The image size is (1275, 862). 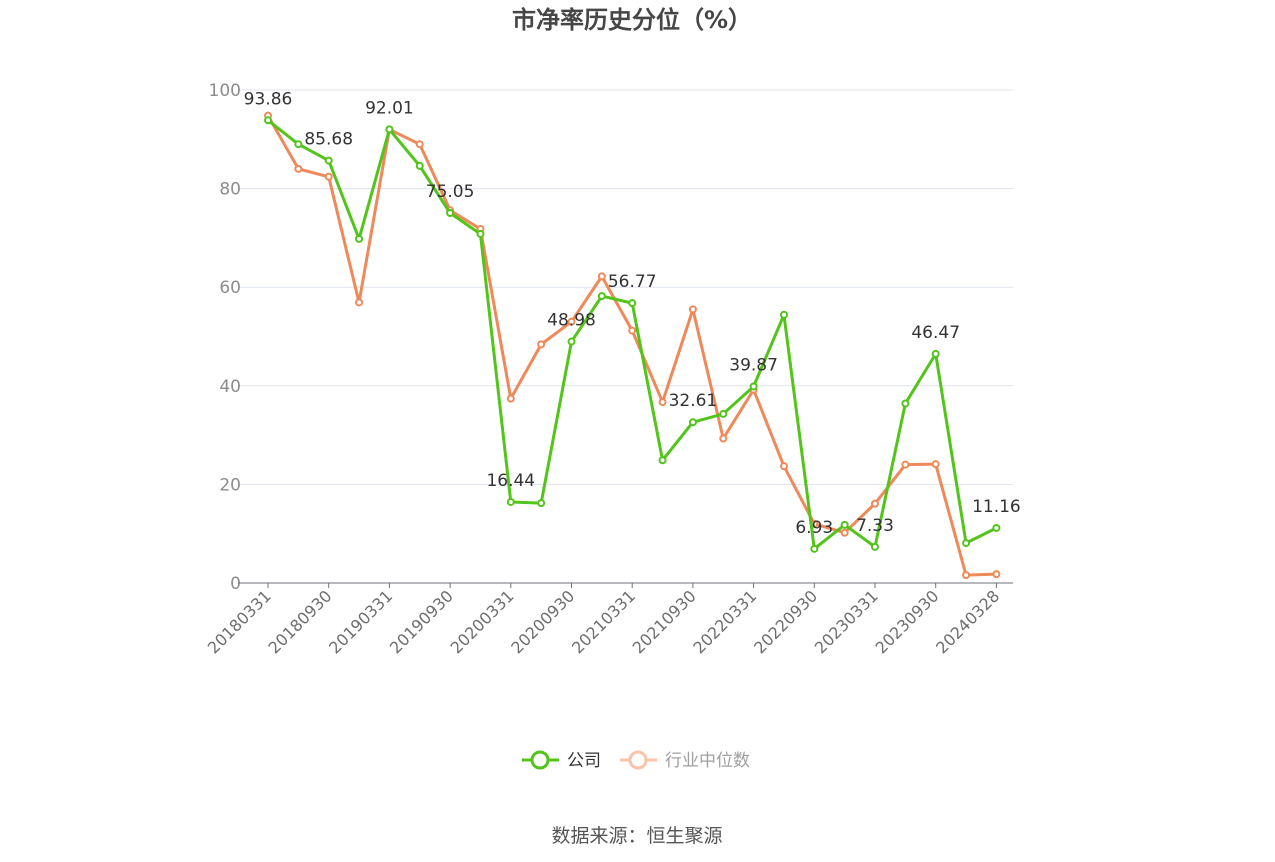 What do you see at coordinates (584, 761) in the screenshot?
I see `legend-company-label: 公司` at bounding box center [584, 761].